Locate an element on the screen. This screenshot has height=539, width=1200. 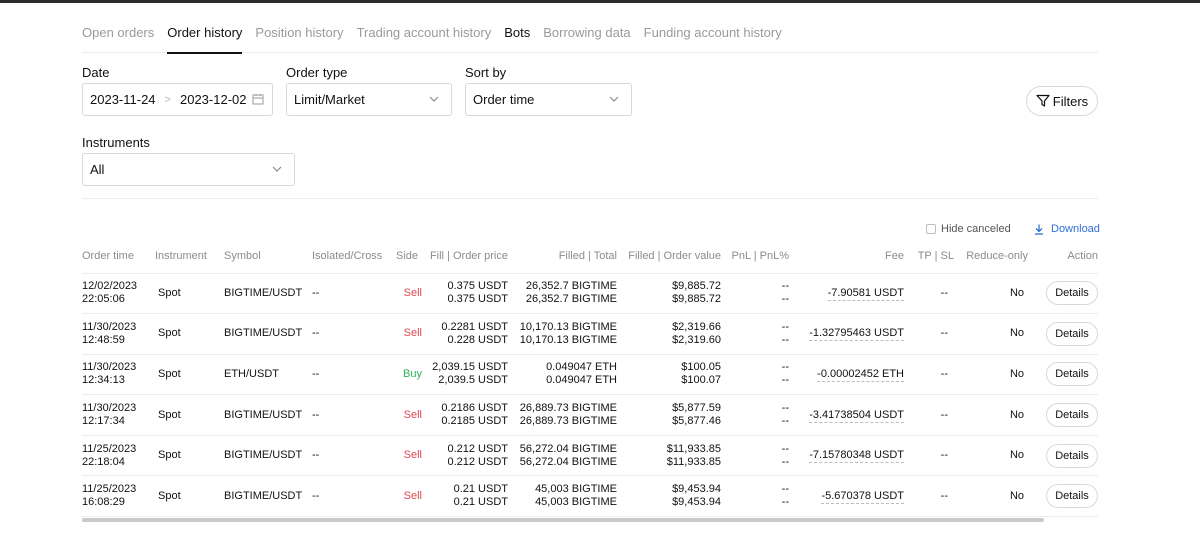
price-cell: 0.2281 USDT 0.228 USDT is located at coordinates (467, 334).